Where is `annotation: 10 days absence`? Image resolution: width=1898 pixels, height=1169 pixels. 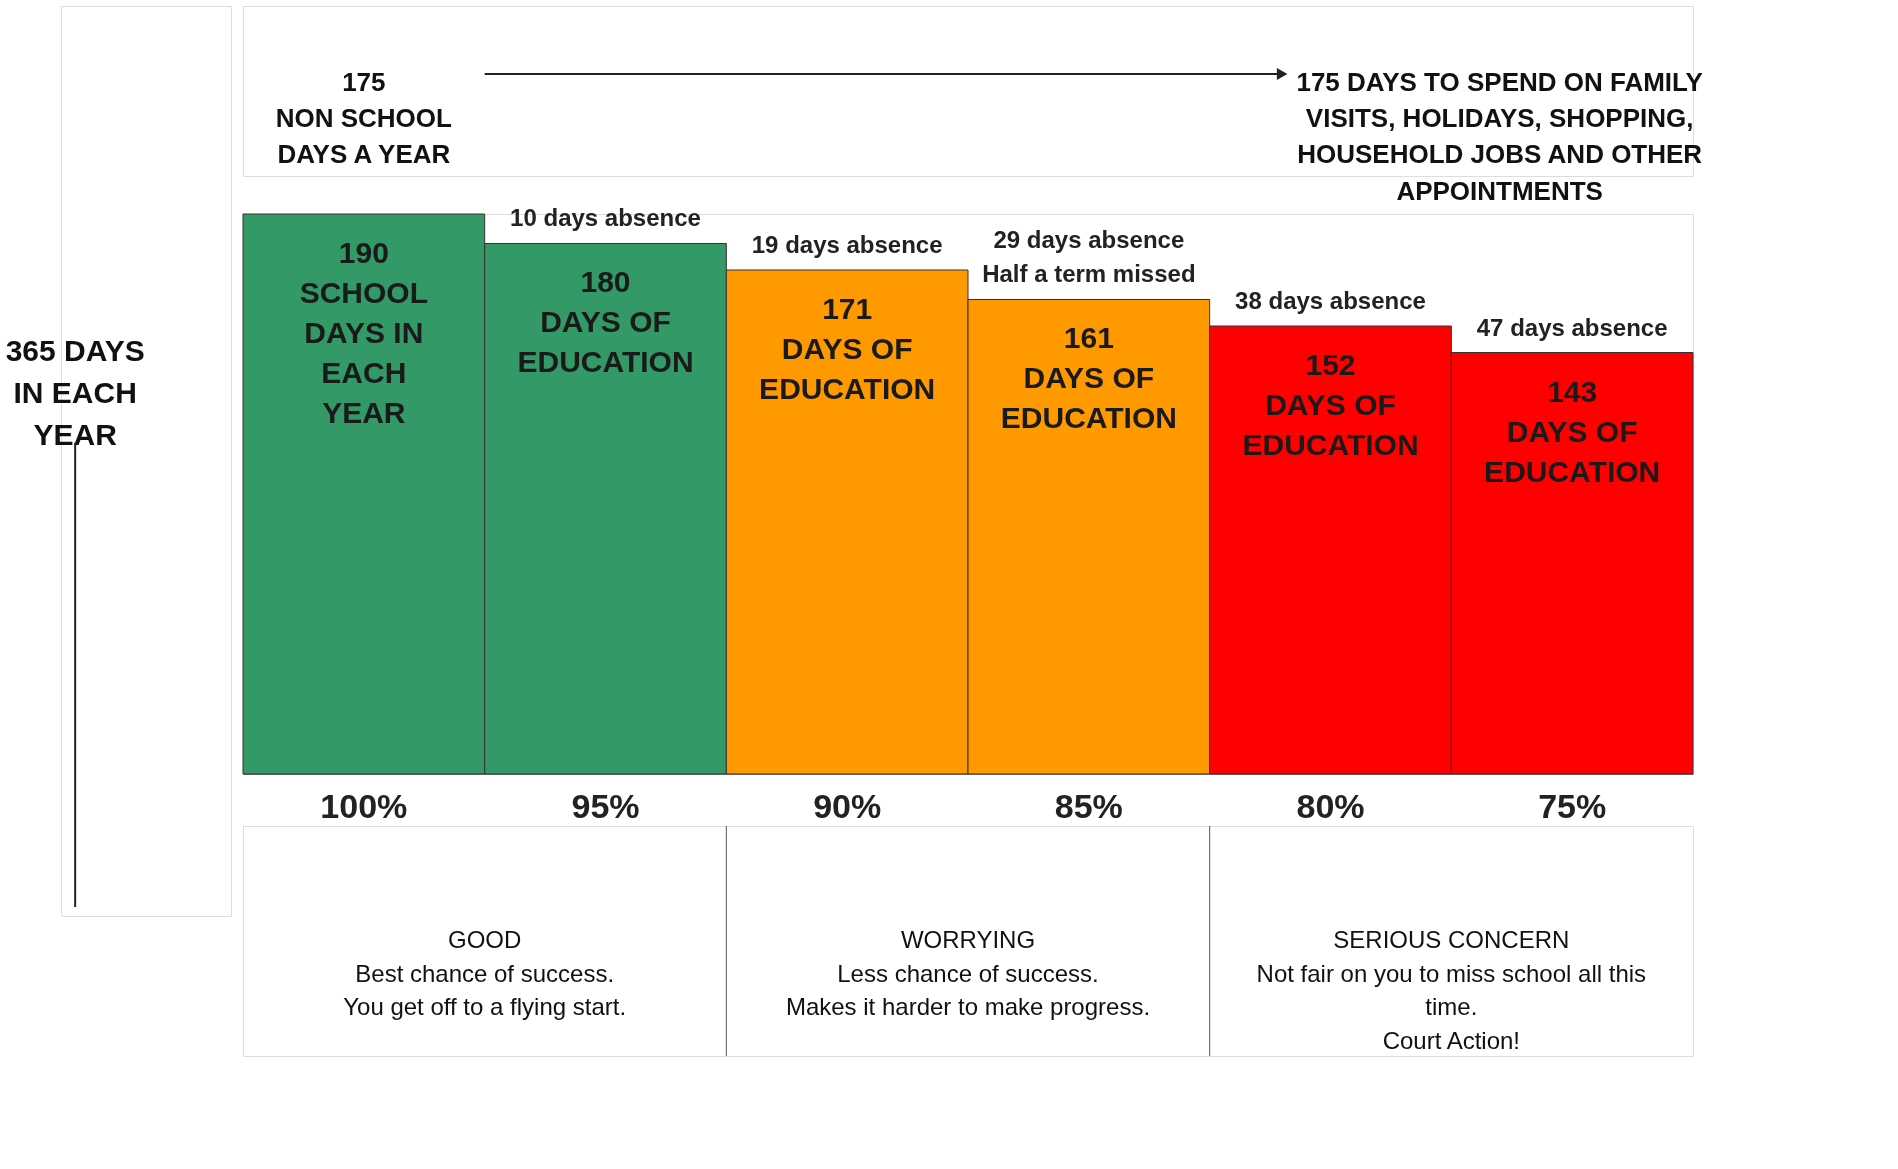
annotation: 10 days absence is located at coordinates (605, 218).